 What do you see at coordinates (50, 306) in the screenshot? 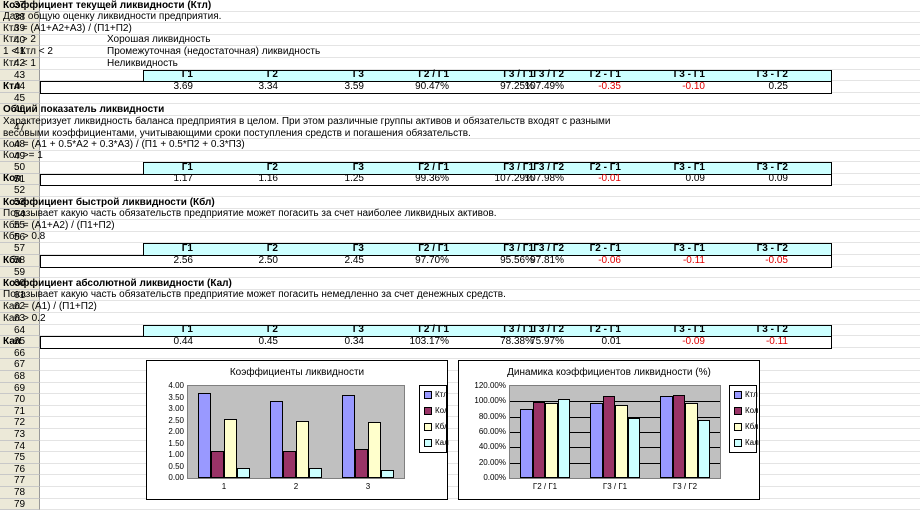
I see `formula: Кал = (А1) / (П1+П2)` at bounding box center [50, 306].